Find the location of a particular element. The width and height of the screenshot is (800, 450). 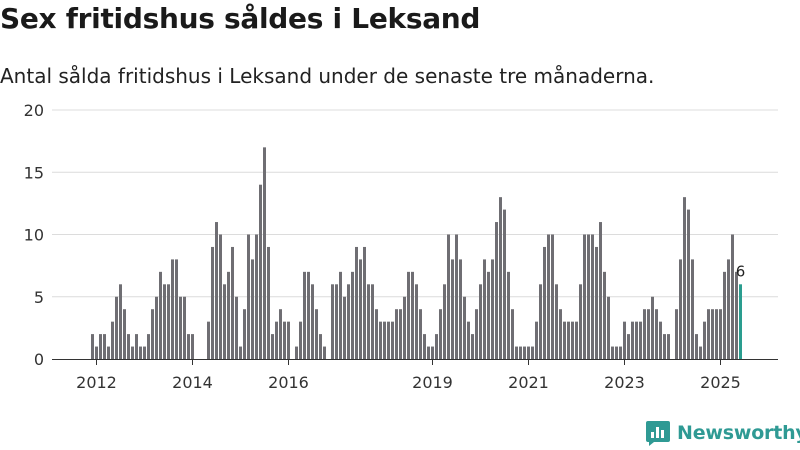

brand-name: Newsworthy is located at coordinates (738, 433).